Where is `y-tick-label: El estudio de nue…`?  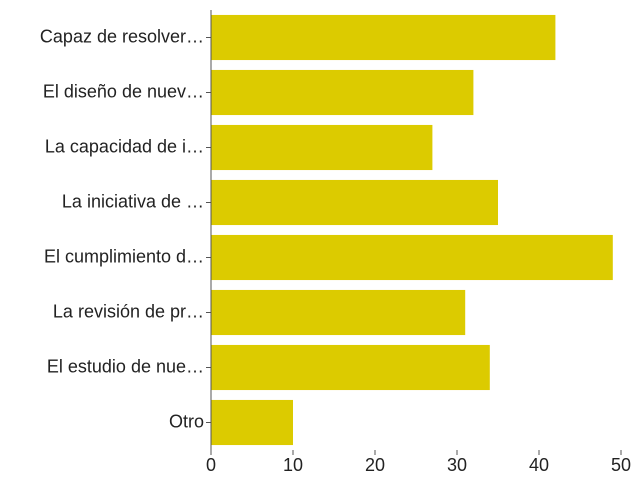 y-tick-label: El estudio de nue… is located at coordinates (125, 366).